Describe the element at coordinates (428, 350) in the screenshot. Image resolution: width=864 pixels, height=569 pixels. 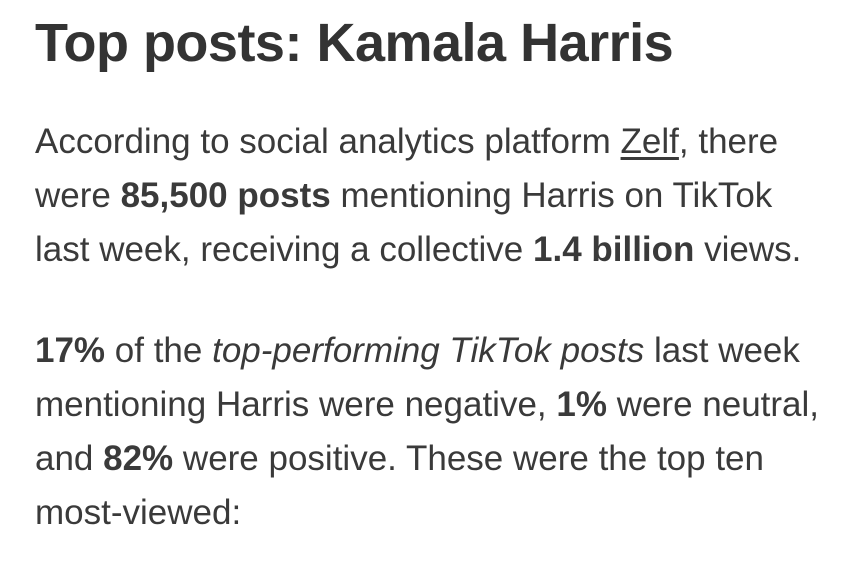
I see `text-segment-italic: top-performing TikTok posts` at that location.